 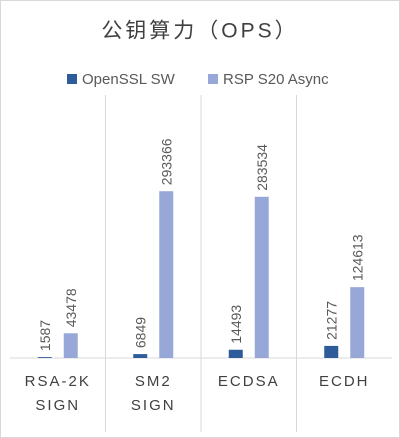 What do you see at coordinates (331, 320) in the screenshot?
I see `value-label: 21277` at bounding box center [331, 320].